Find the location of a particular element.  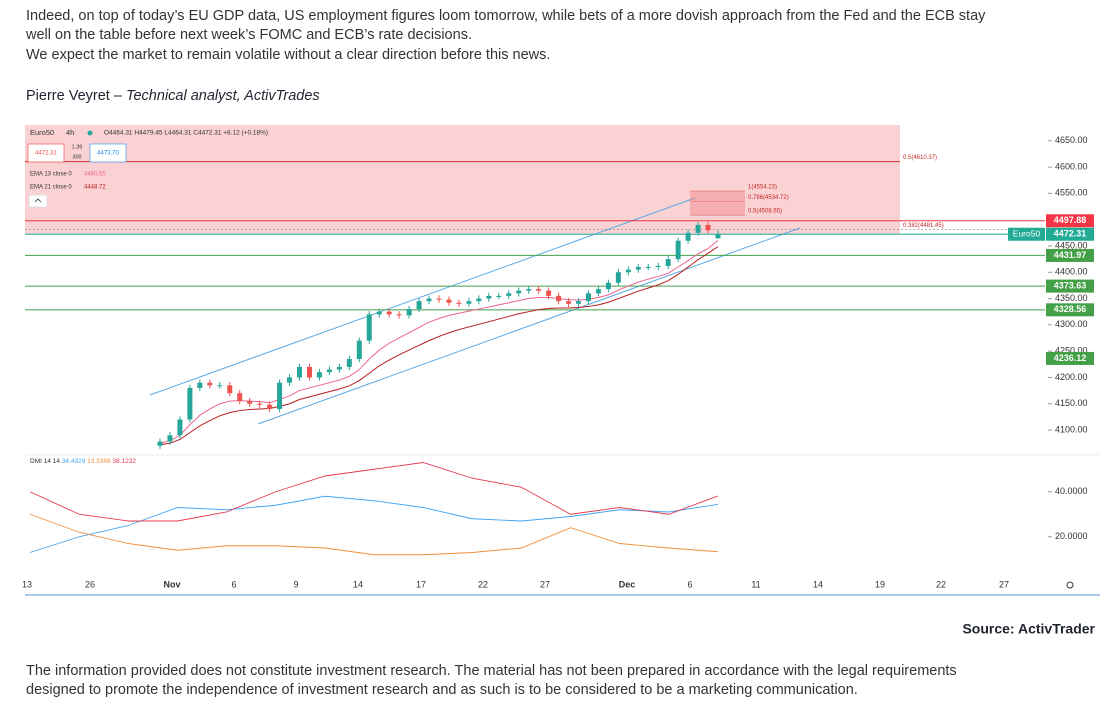

x-tick-label: Dec is located at coordinates (627, 584).